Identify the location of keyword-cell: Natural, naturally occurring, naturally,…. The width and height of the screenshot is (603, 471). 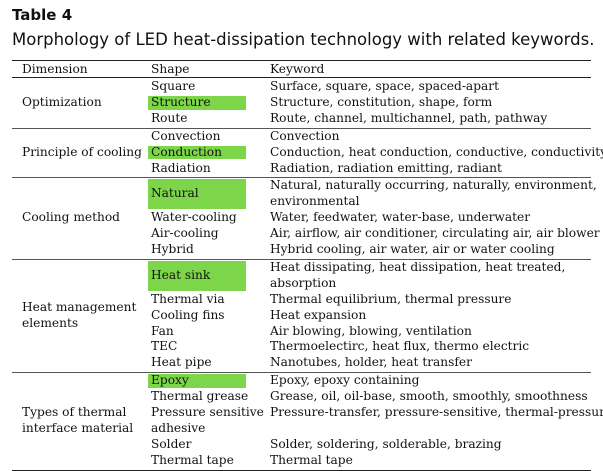
(433, 185).